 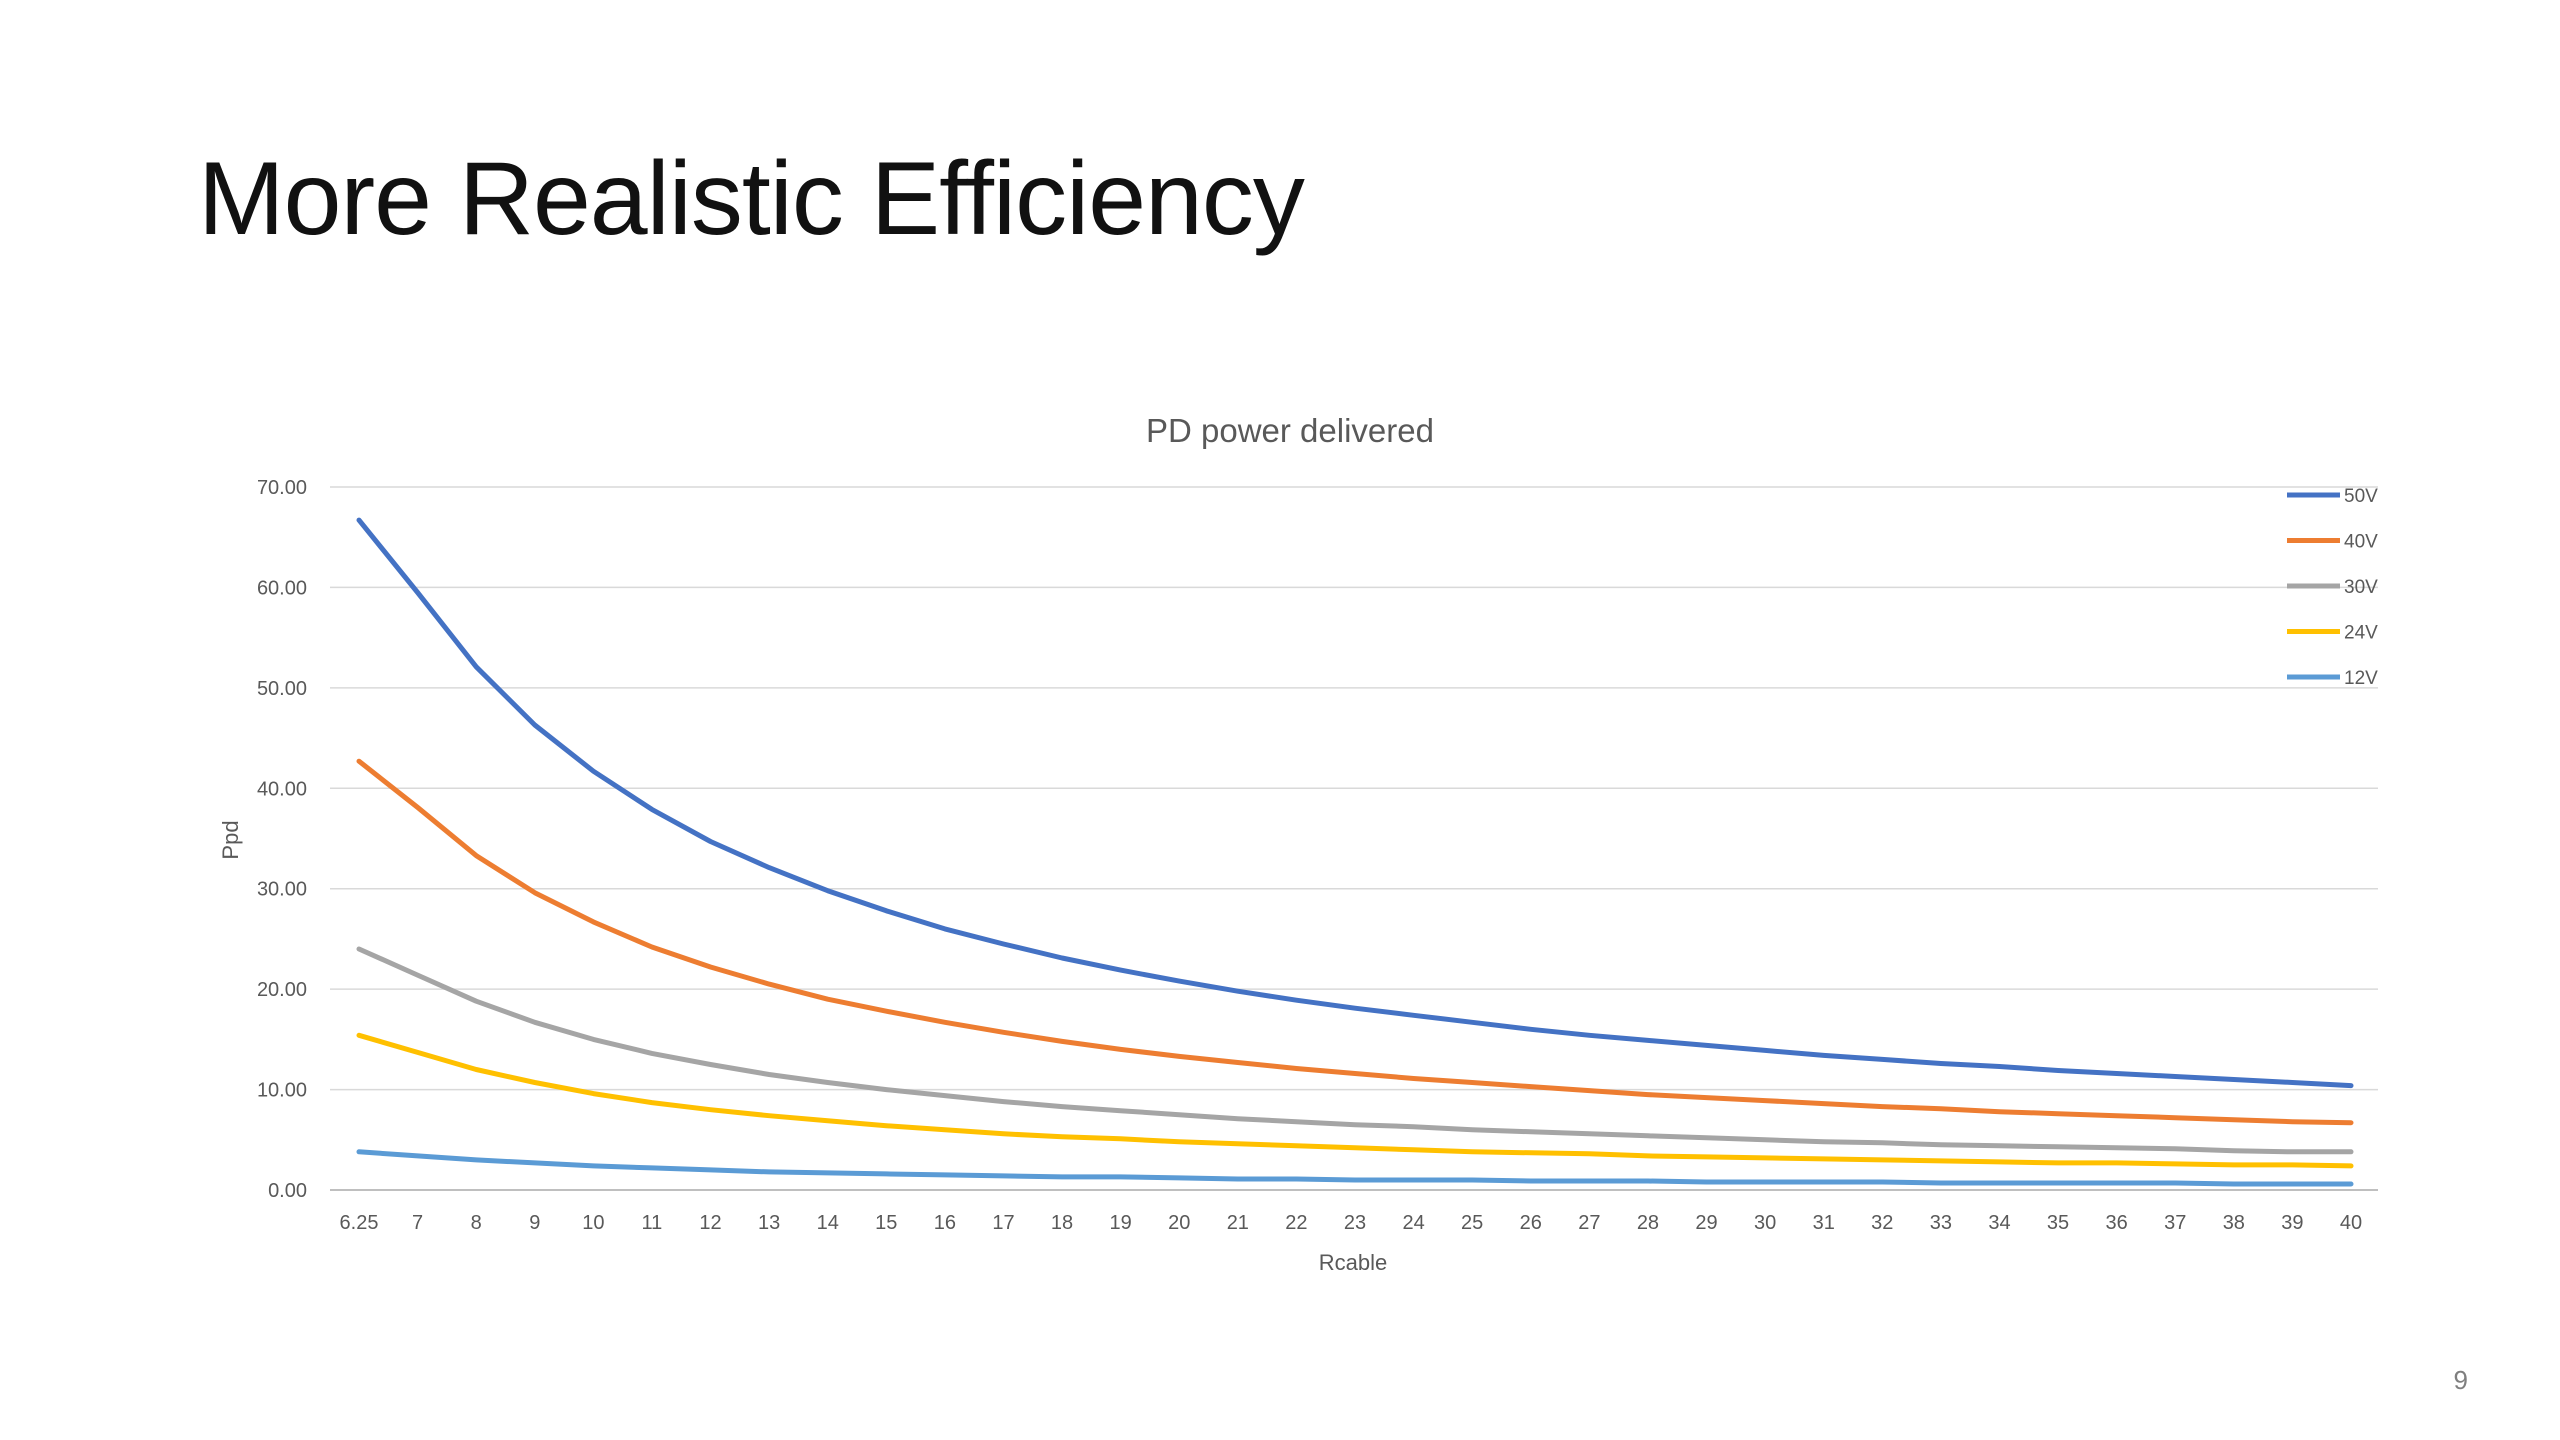 I want to click on legend-item-30V: 30V, so click(x=2332, y=587).